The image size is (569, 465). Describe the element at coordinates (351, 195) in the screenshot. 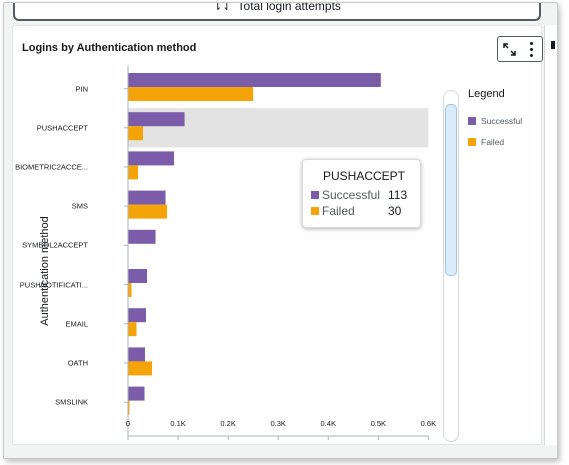

I see `tooltip-label: Successful` at that location.